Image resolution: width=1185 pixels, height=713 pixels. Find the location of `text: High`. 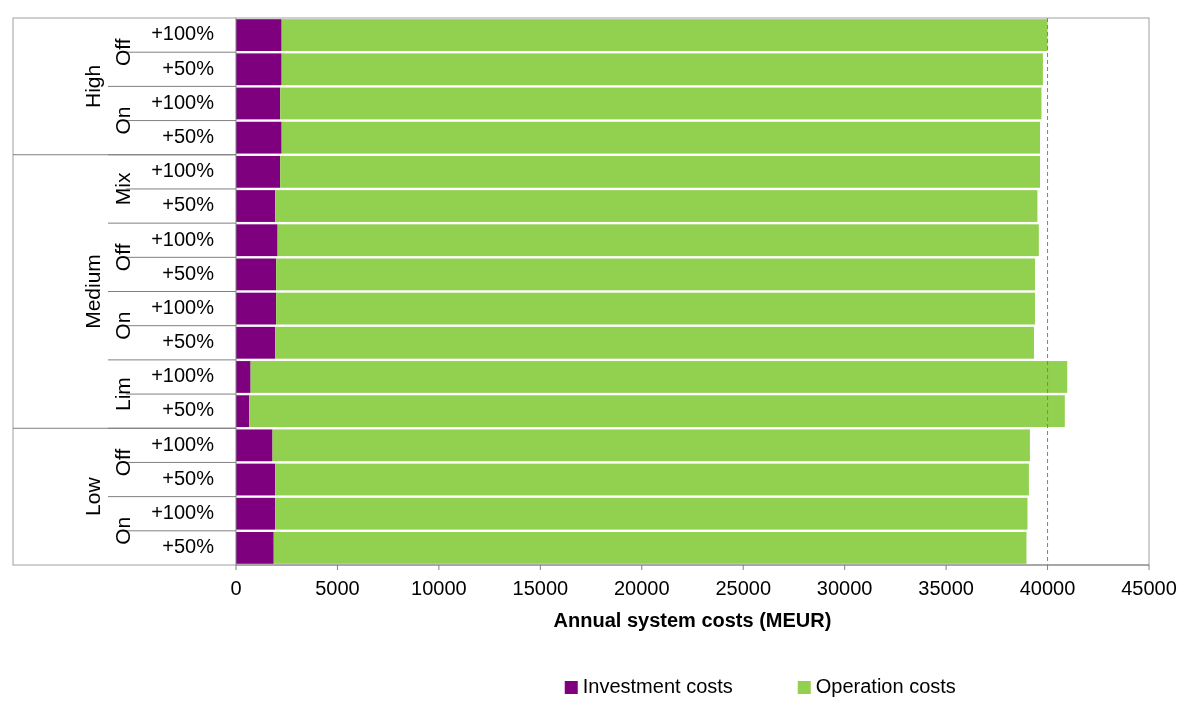

text: High is located at coordinates (92, 86).